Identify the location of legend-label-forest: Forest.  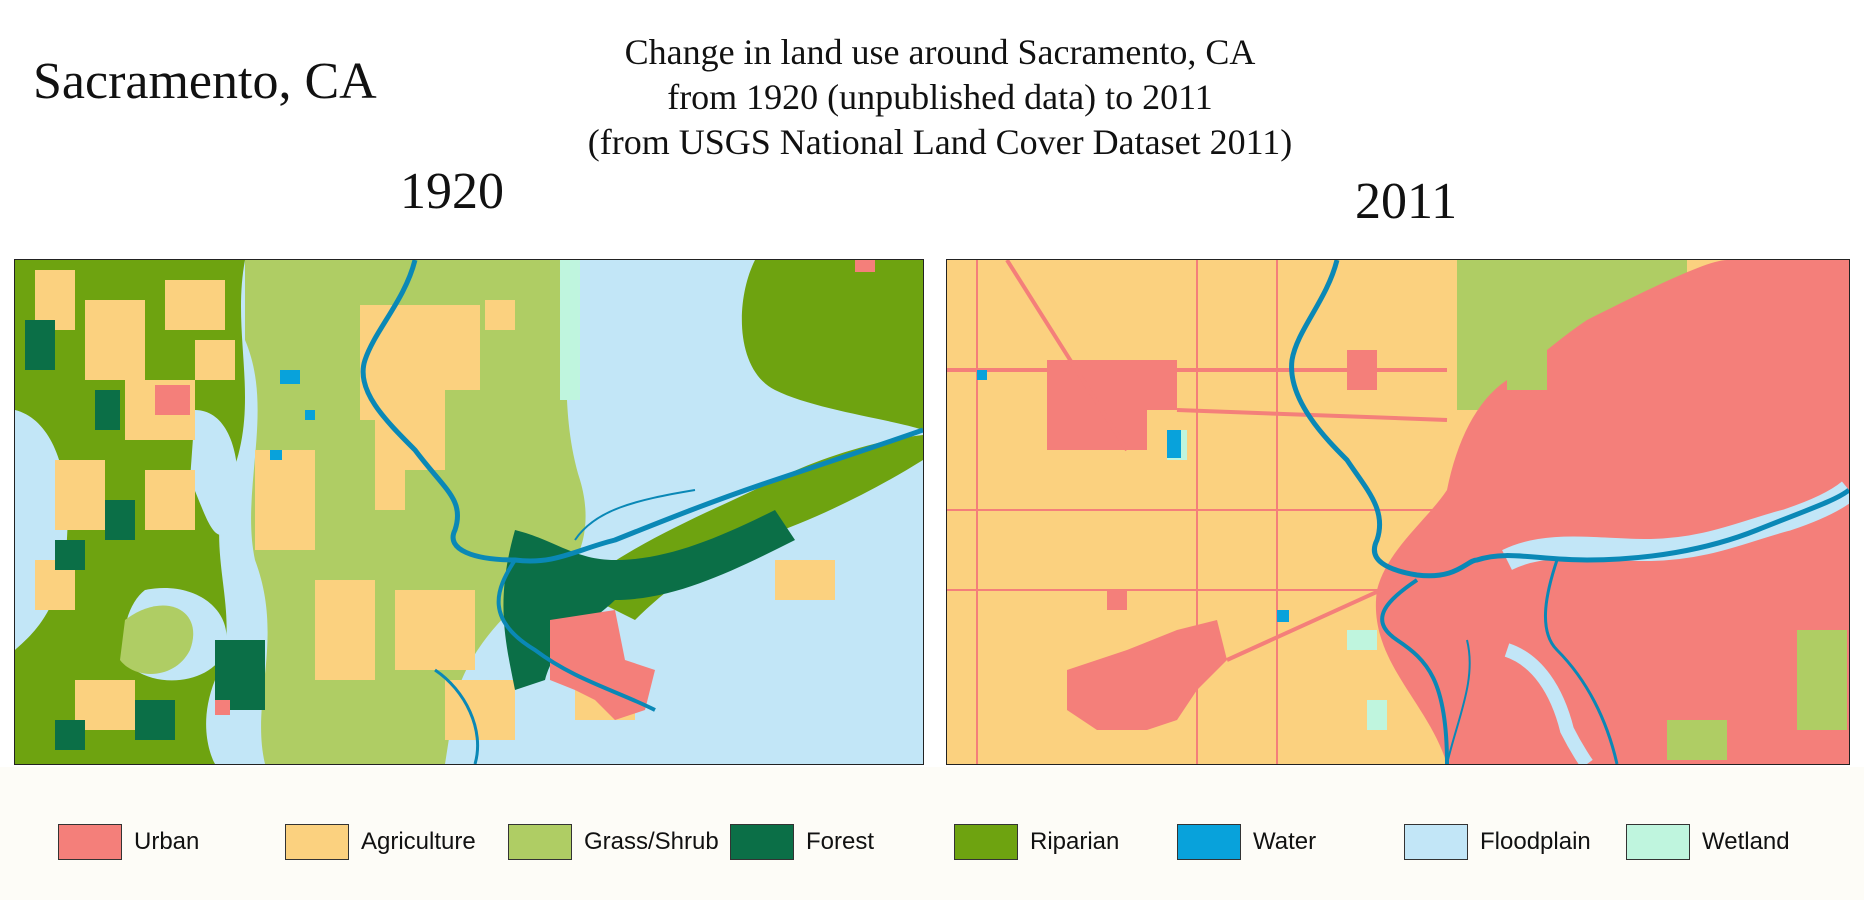
(840, 841).